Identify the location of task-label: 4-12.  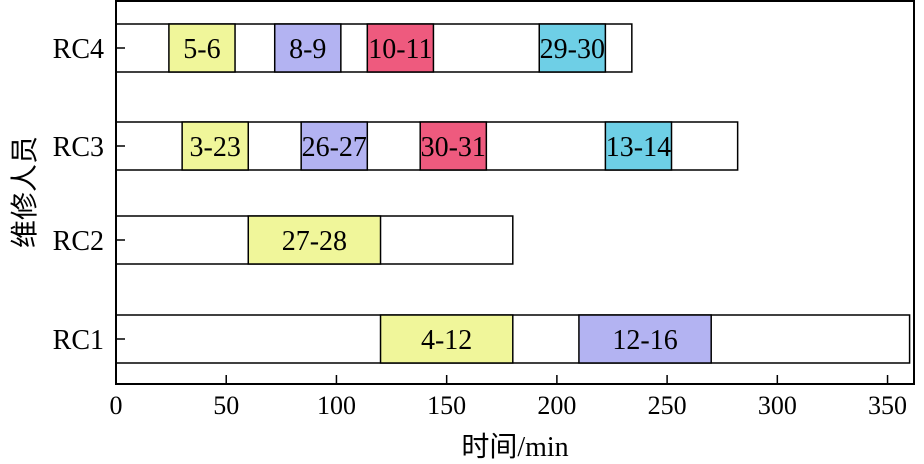
(446, 340).